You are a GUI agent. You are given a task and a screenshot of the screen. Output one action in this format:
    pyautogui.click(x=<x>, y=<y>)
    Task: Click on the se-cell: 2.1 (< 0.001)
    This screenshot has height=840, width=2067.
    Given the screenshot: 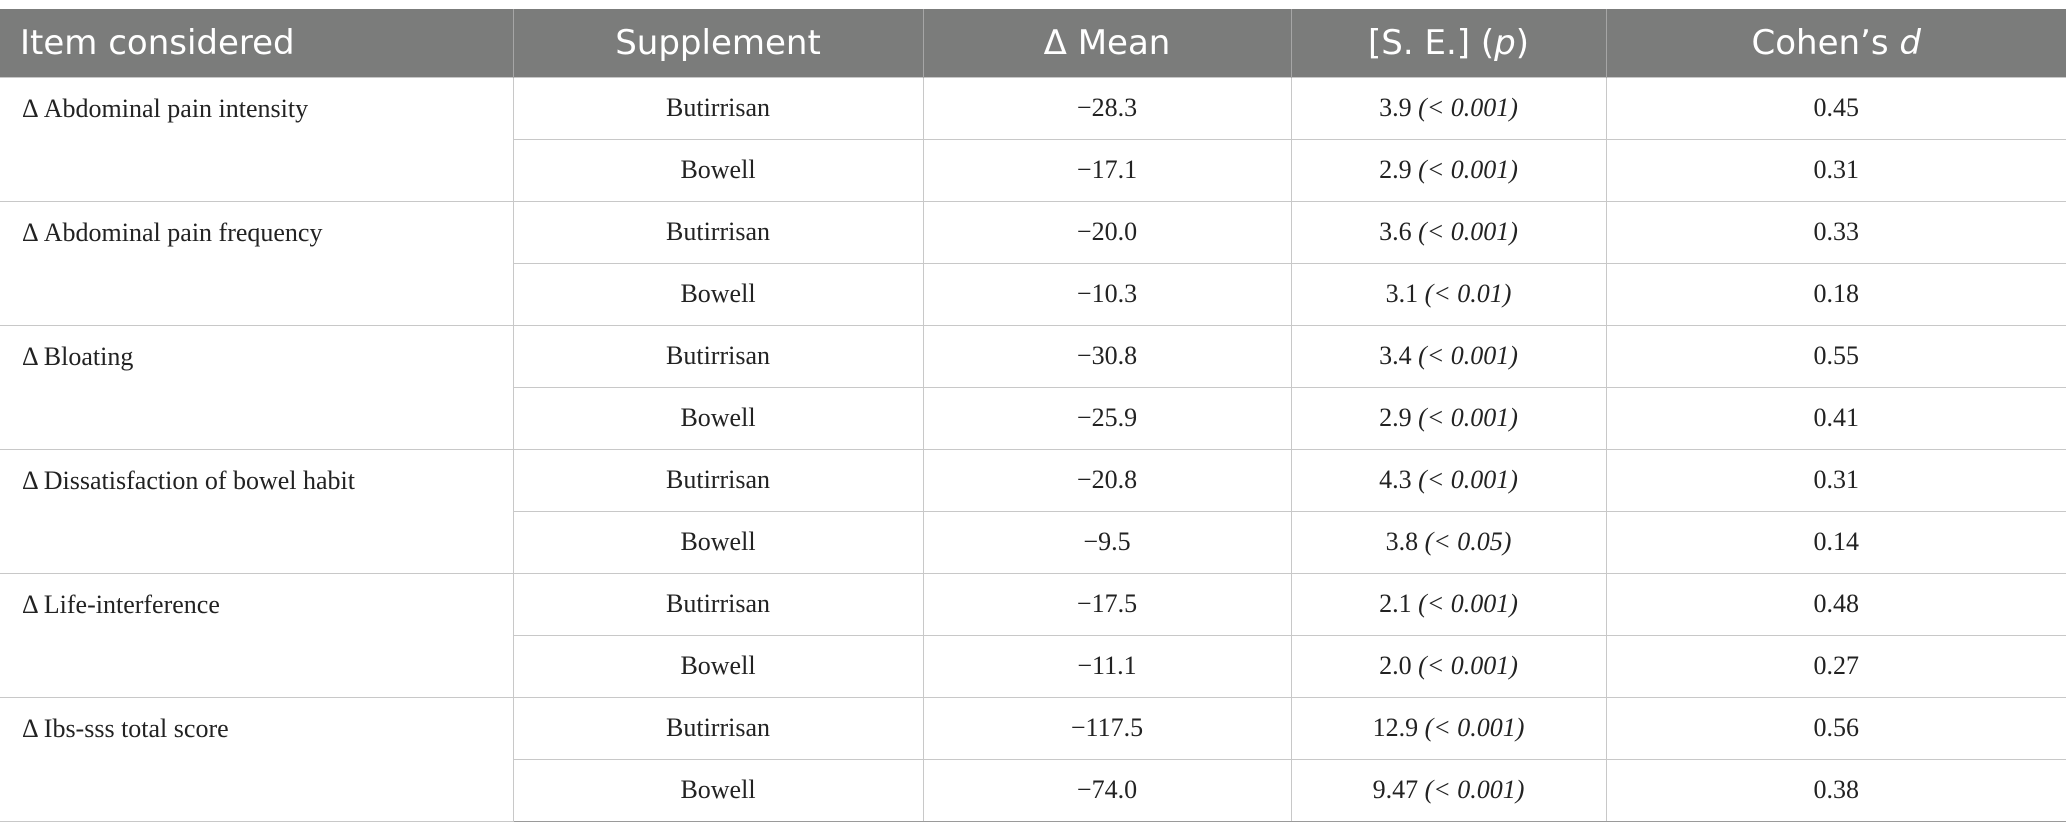 What is the action you would take?
    pyautogui.click(x=1448, y=604)
    